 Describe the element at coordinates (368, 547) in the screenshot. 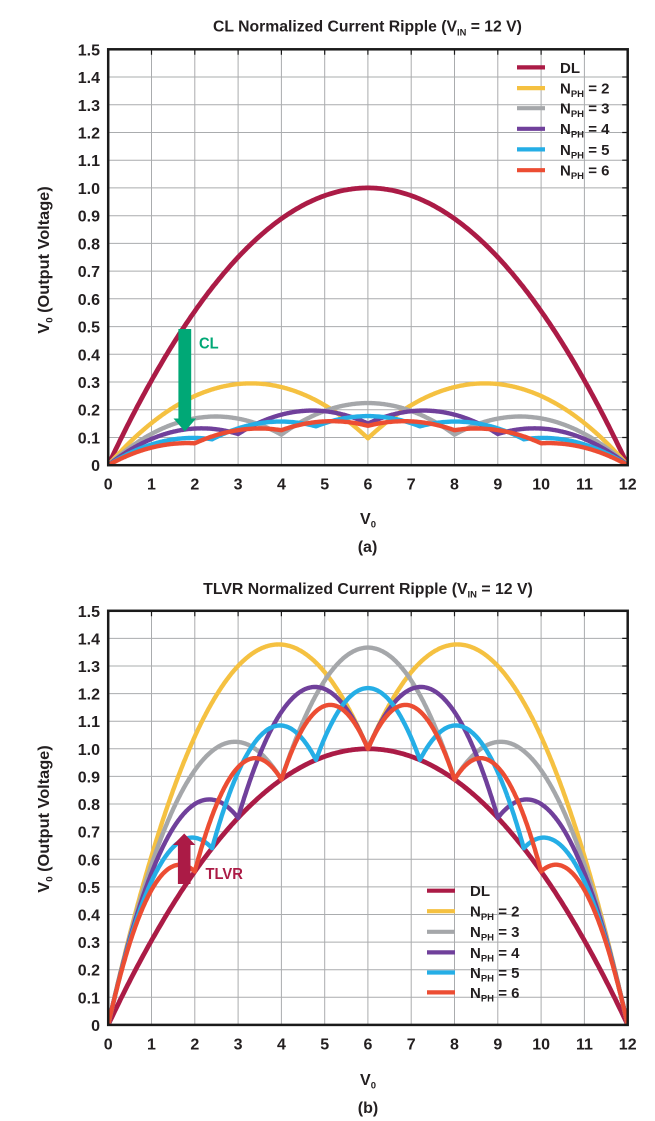

I see `svg-text: (a)` at that location.